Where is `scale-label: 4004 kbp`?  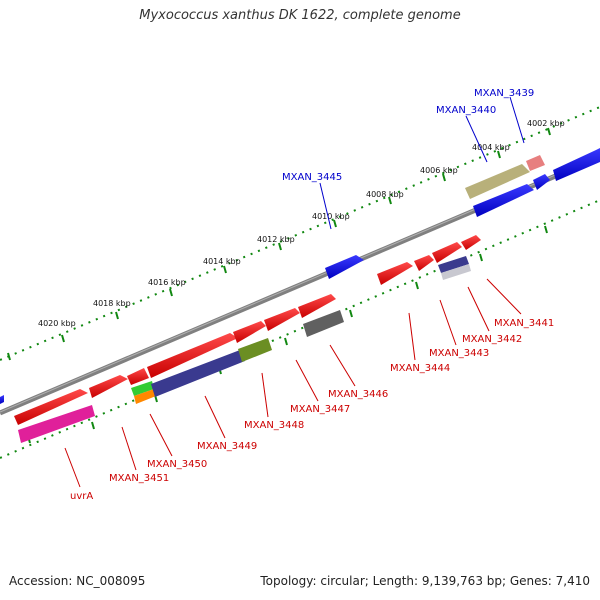
scale-label: 4004 kbp is located at coordinates (491, 147).